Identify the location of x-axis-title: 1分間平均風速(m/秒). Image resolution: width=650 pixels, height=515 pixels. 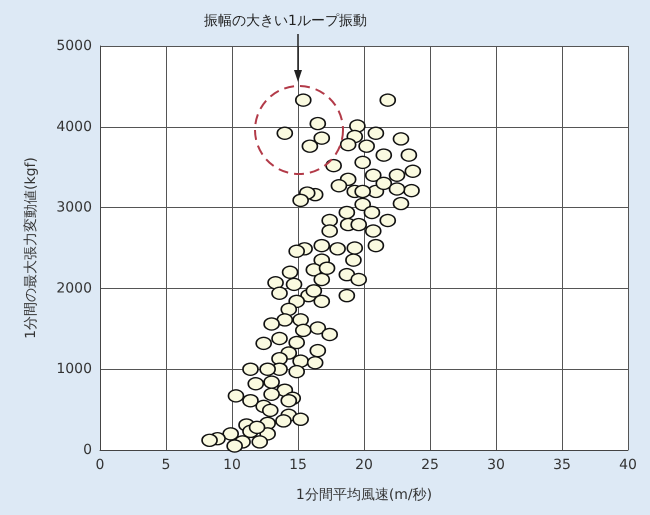
(364, 495).